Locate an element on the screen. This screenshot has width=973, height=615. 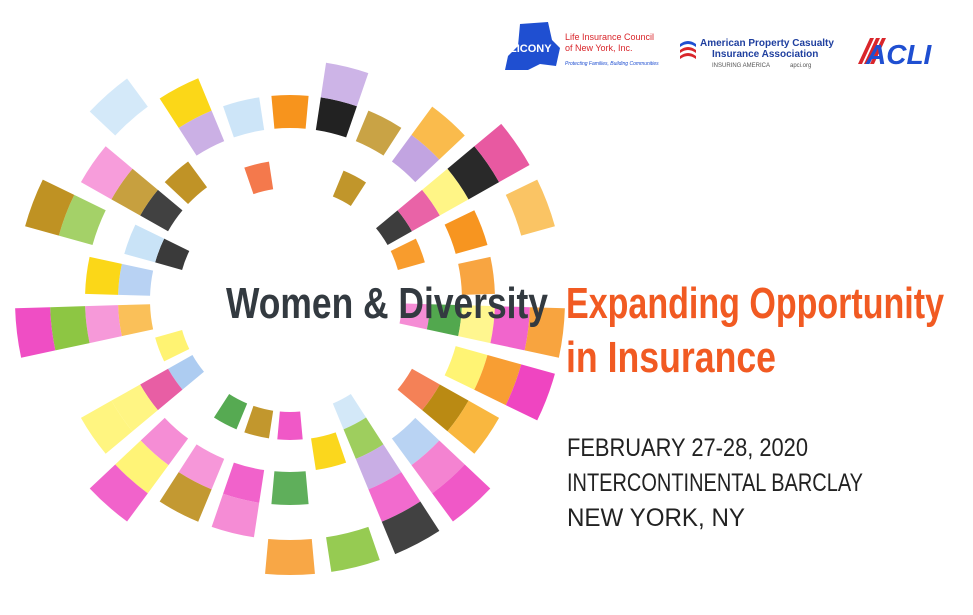
headline-left: Women & Diversity is located at coordinates (387, 303).